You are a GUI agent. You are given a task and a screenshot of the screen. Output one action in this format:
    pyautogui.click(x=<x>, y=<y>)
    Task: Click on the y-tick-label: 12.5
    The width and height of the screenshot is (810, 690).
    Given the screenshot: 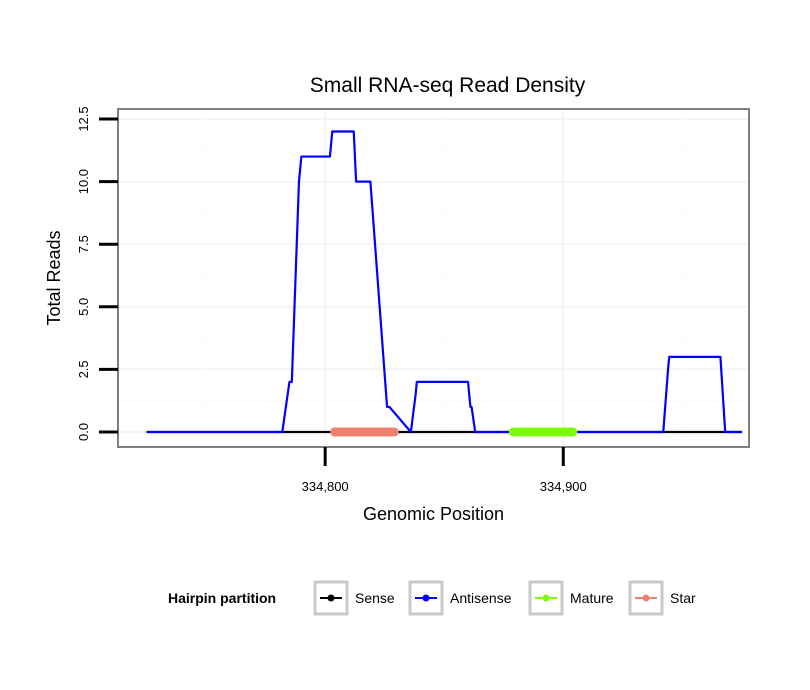 What is the action you would take?
    pyautogui.click(x=83, y=118)
    